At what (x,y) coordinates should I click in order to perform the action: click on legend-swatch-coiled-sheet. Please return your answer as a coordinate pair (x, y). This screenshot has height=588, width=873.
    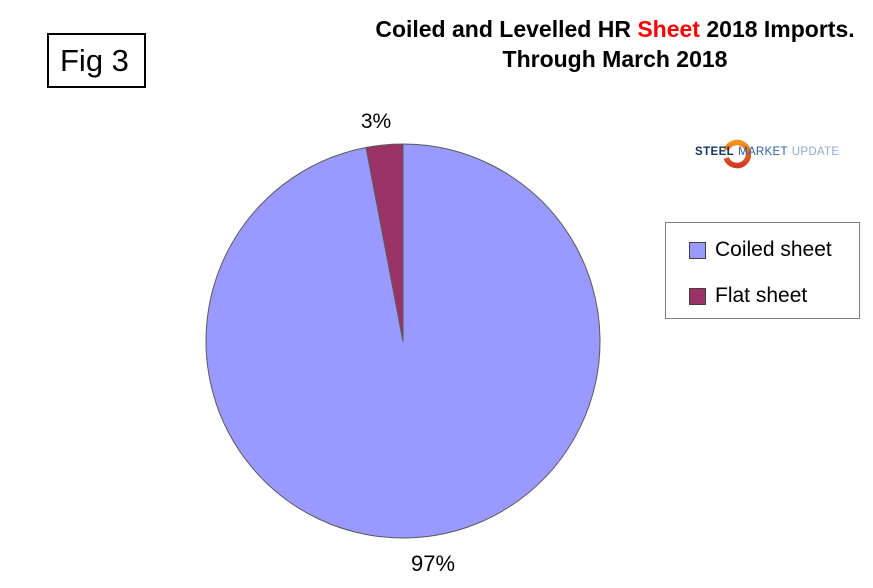
    Looking at the image, I should click on (697, 250).